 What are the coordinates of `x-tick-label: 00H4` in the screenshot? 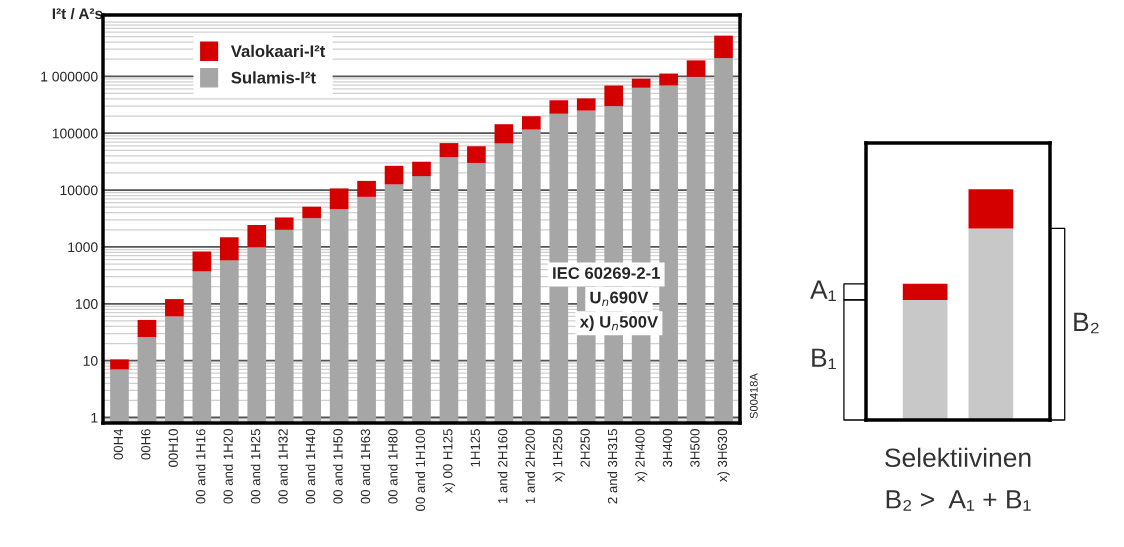 It's located at (118, 444).